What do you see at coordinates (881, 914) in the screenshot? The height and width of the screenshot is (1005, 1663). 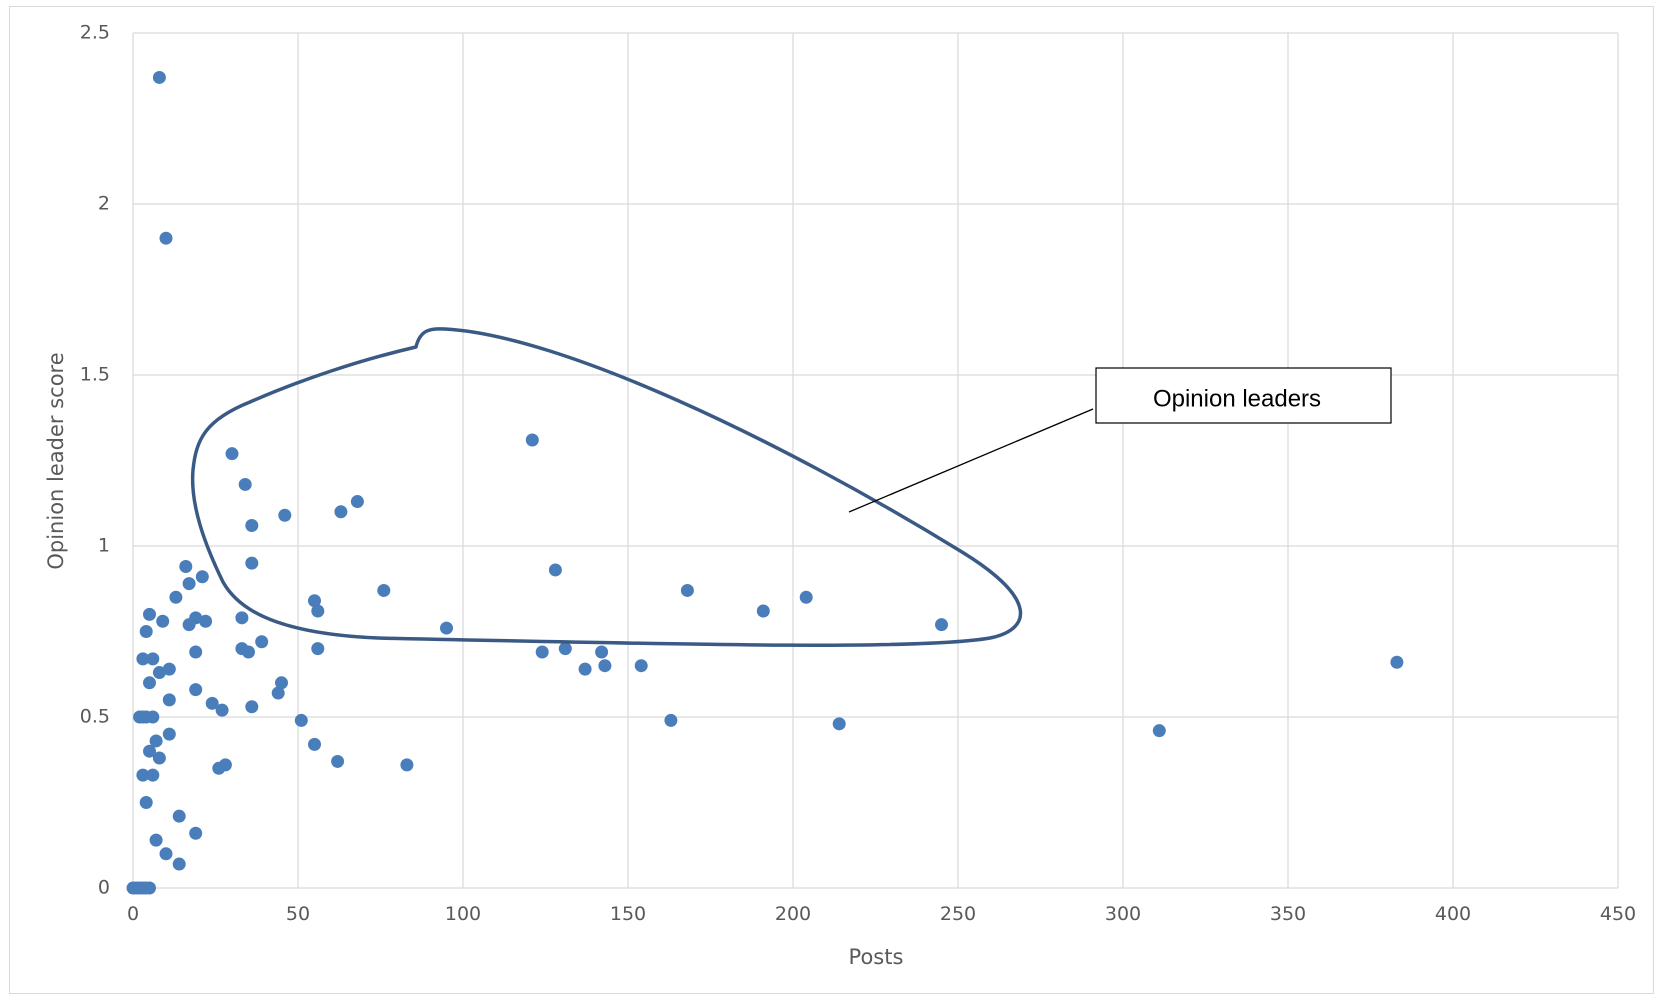 I see `x-axis-ticks: 0 50 100 150 200 250 300 350 400 450` at bounding box center [881, 914].